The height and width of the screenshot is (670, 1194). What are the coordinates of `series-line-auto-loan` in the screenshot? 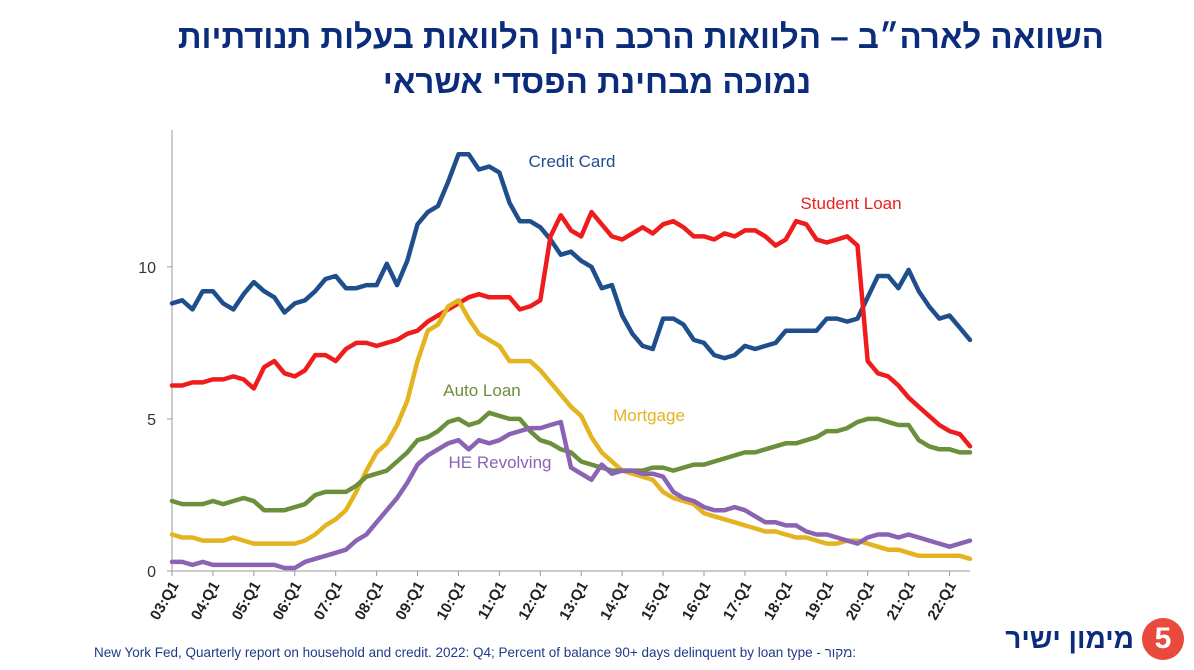 It's located at (571, 461).